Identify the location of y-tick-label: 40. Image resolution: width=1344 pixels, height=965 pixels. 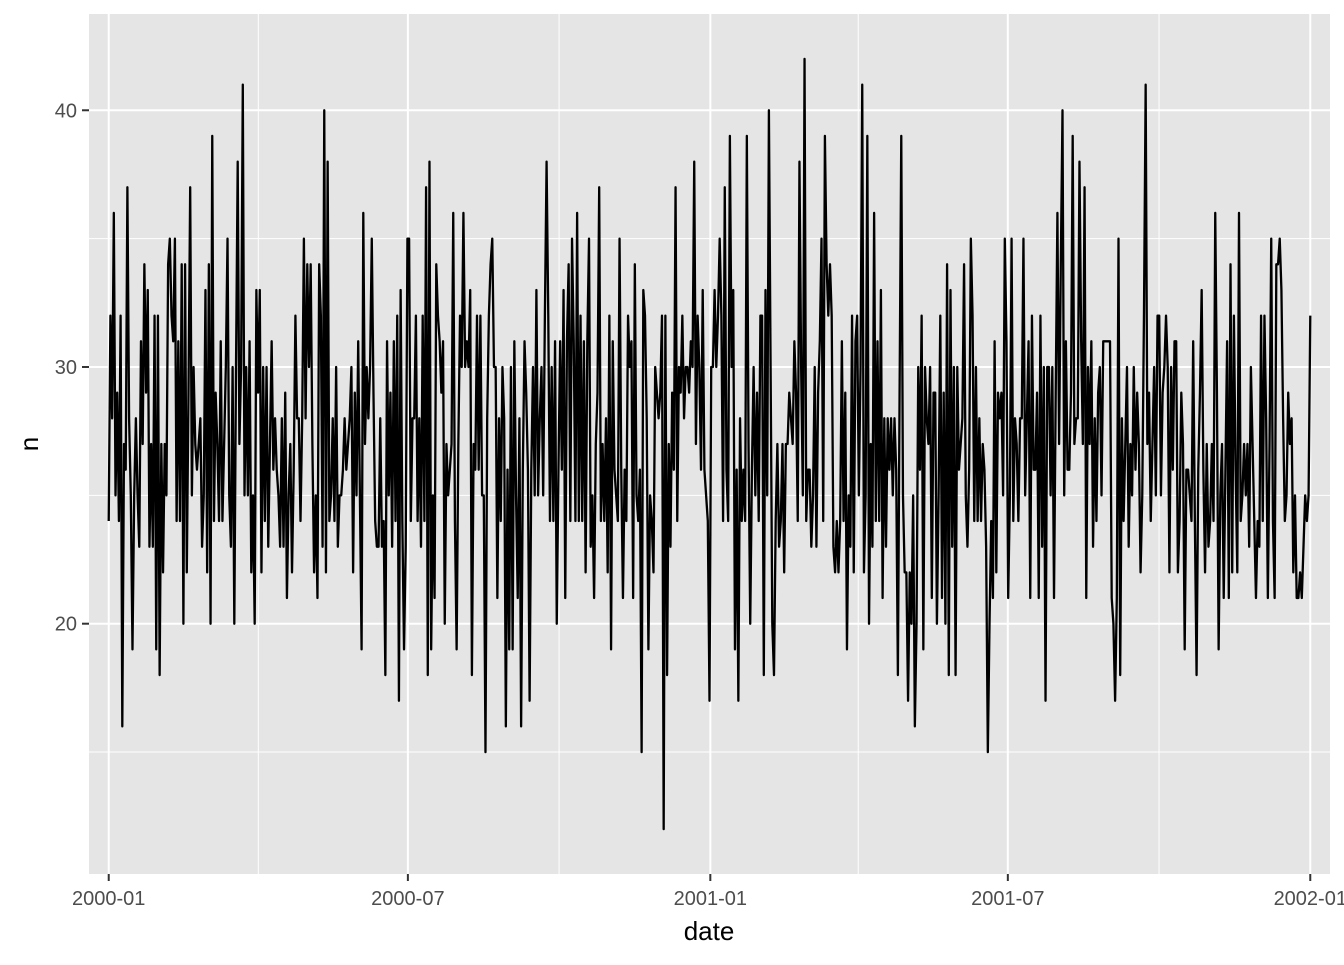
(66, 111).